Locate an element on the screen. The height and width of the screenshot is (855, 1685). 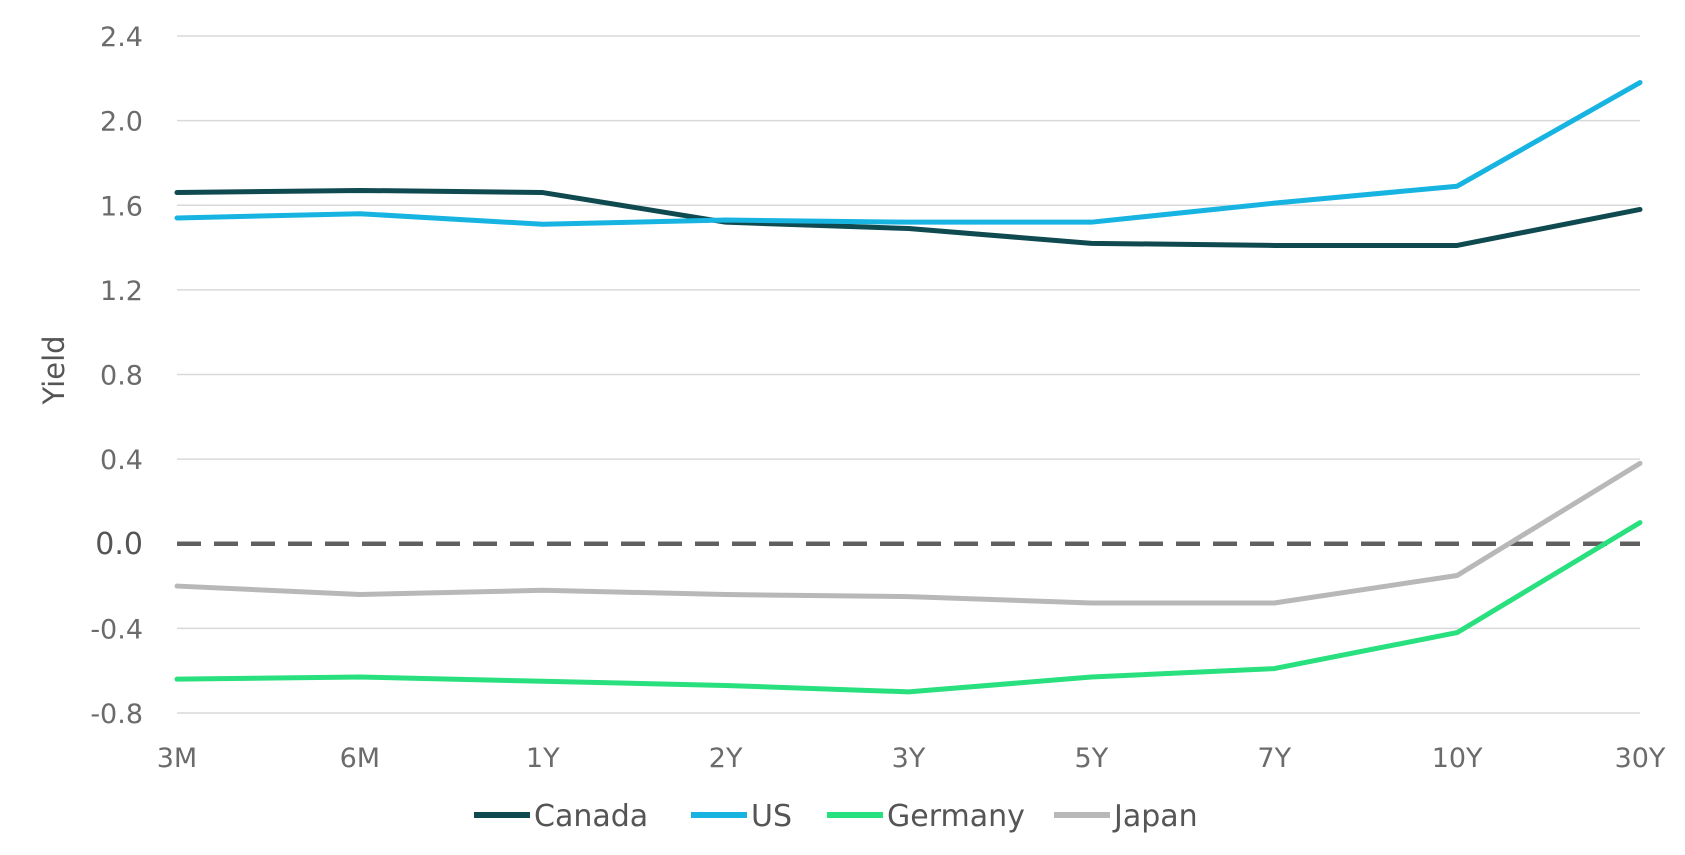
x-axis-ticks: 3M 6M 1Y 2Y 3Y 5Y 7Y 10Y 30Y is located at coordinates (911, 758).